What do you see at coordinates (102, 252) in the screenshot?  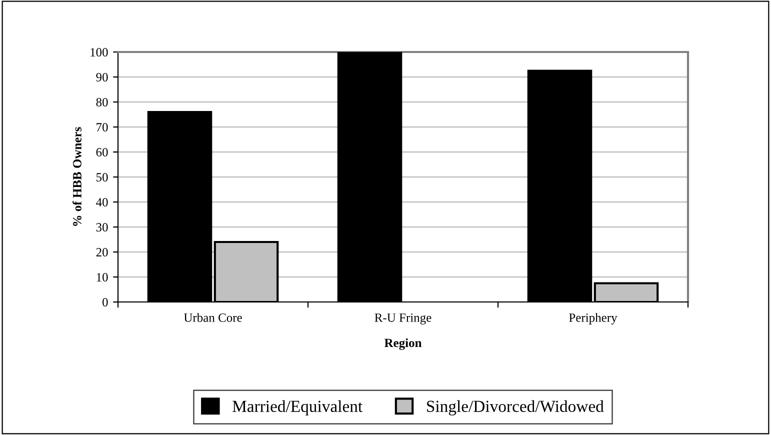 I see `y-tick-label: 20` at bounding box center [102, 252].